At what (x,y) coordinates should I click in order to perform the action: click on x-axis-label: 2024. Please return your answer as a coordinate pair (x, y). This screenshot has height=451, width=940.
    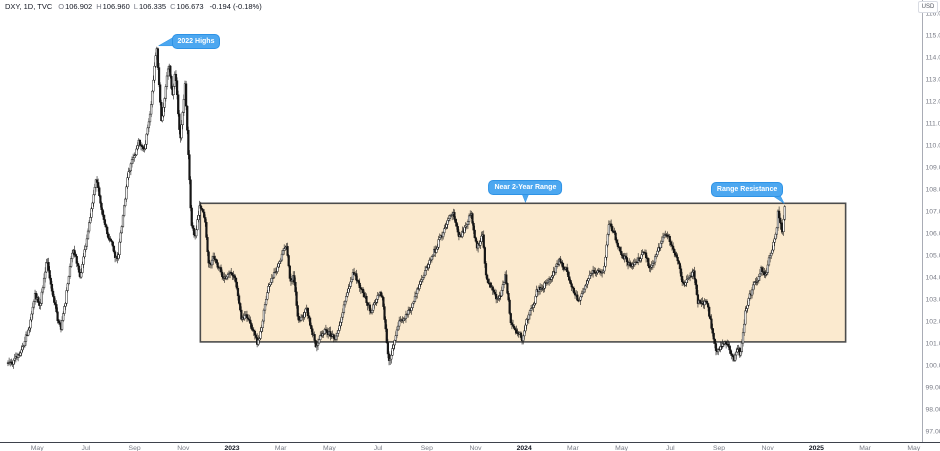
    Looking at the image, I should click on (524, 448).